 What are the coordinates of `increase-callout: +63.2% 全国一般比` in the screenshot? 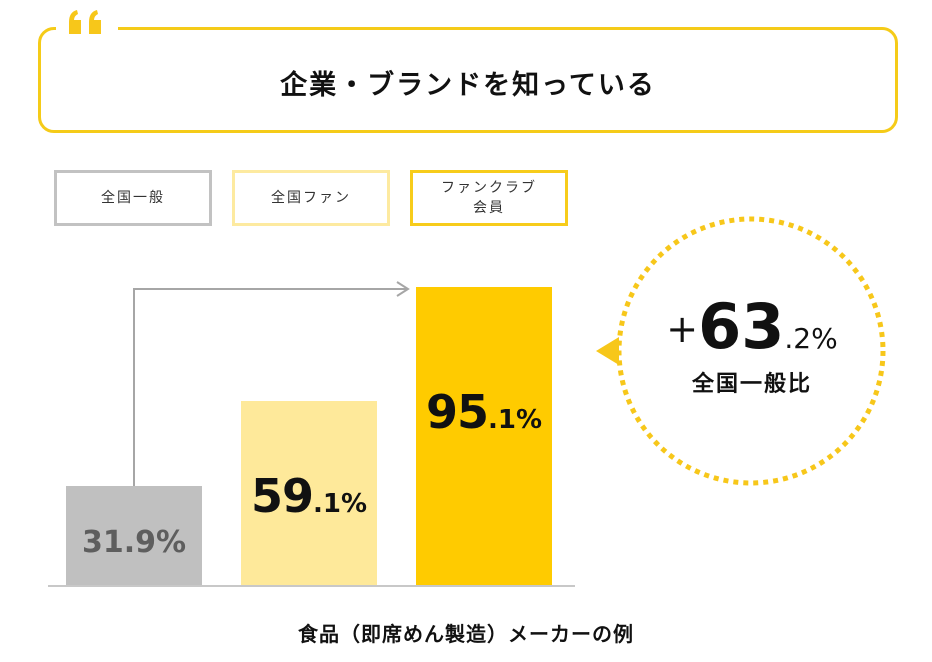 It's located at (752, 347).